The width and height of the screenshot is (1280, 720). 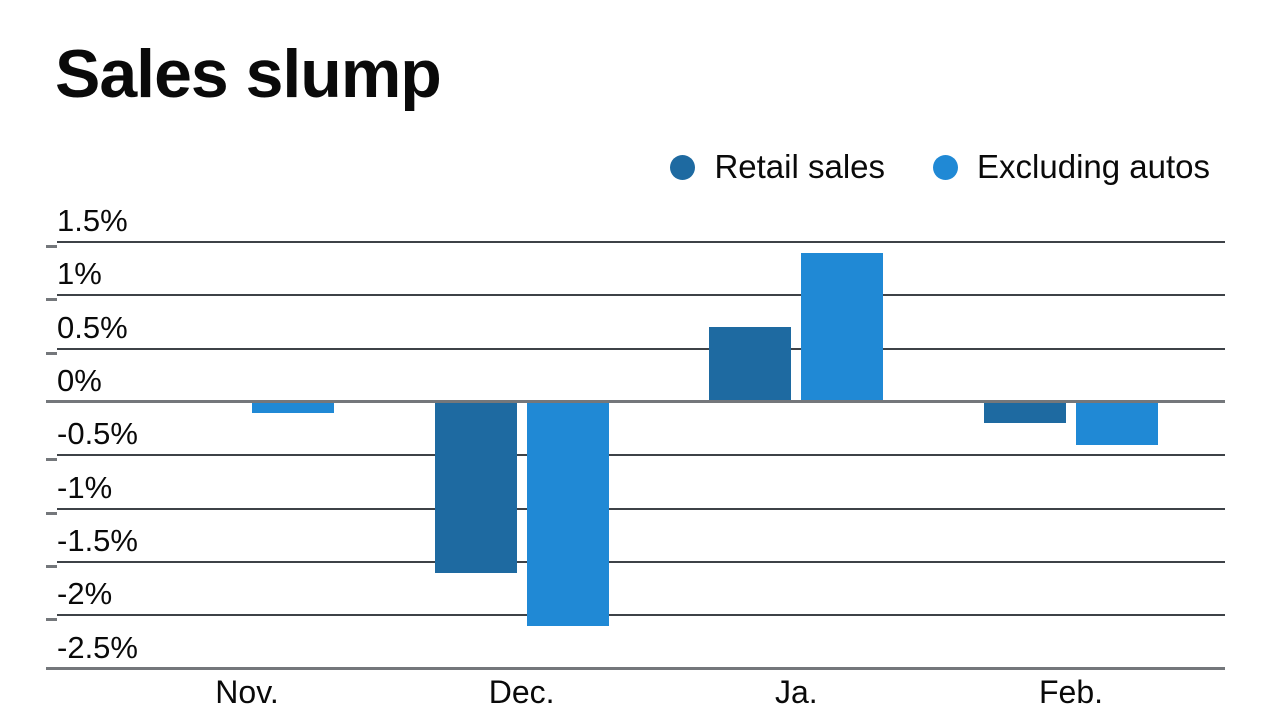 I want to click on bar-excluding-autos-dec, so click(x=567, y=513).